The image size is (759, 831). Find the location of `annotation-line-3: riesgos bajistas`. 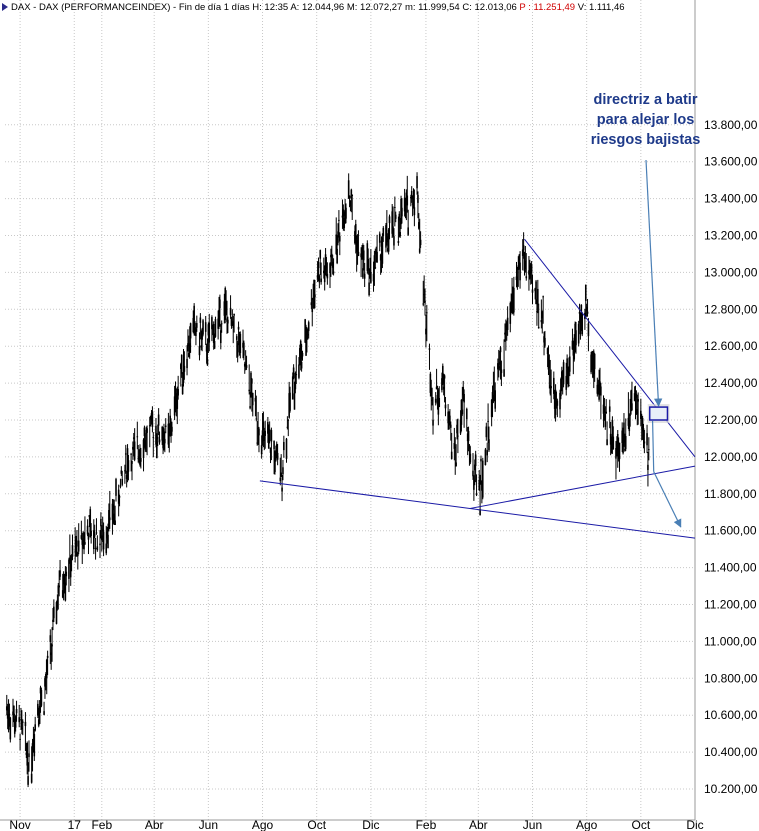

annotation-line-3: riesgos bajistas is located at coordinates (645, 140).